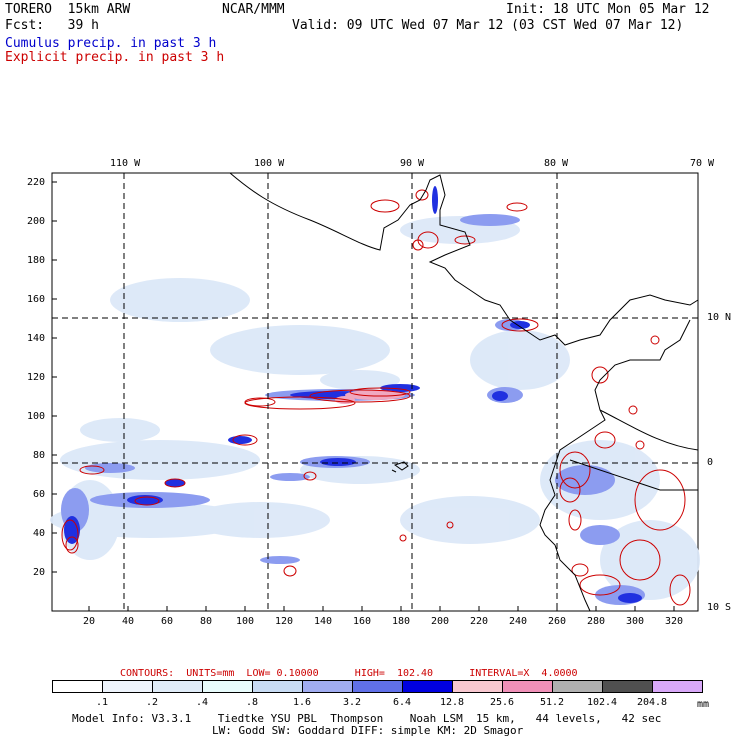 The image size is (740, 740). What do you see at coordinates (401, 621) in the screenshot?
I see `x-tick: 180` at bounding box center [401, 621].